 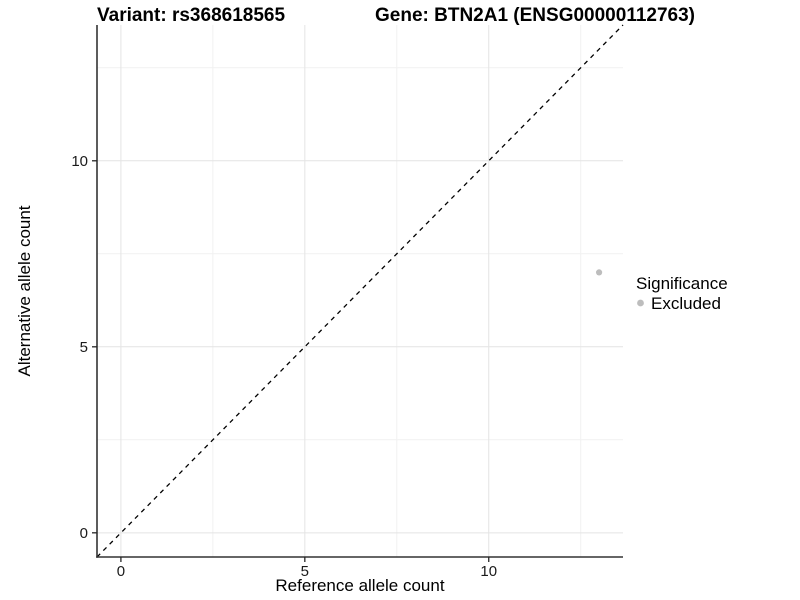 I want to click on legend-point-icon, so click(x=640, y=303).